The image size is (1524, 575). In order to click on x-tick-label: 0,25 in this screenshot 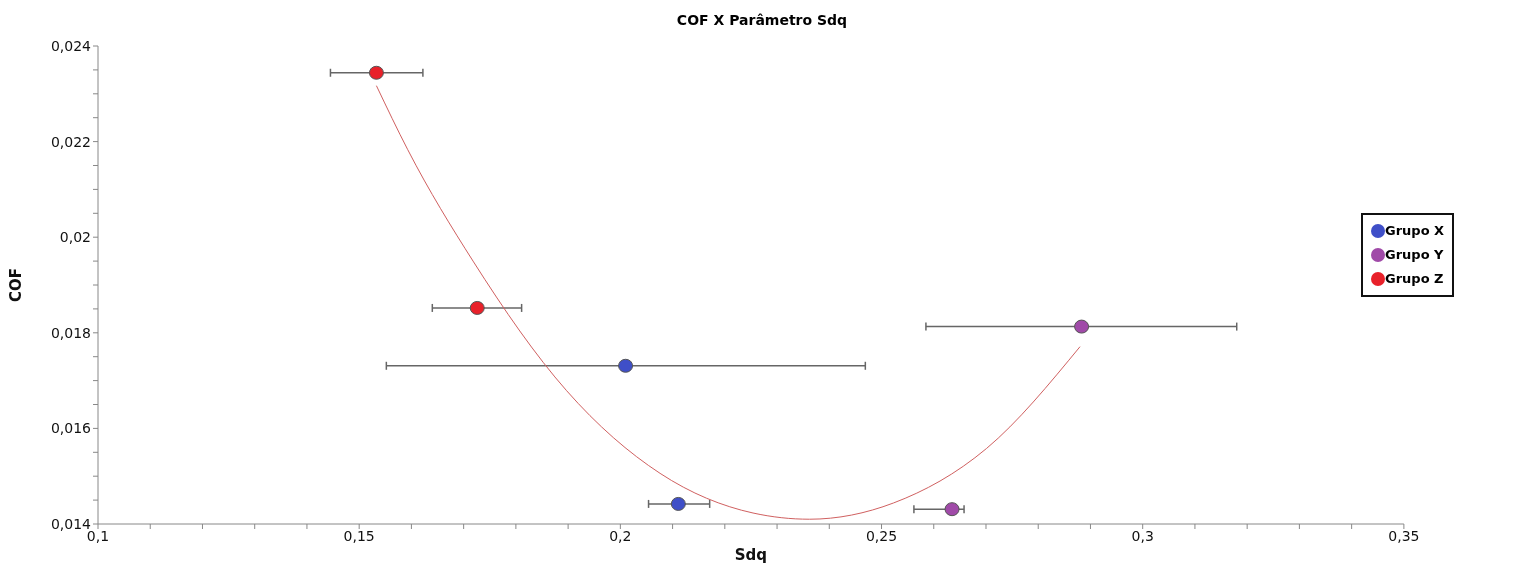, I will do `click(881, 535)`.